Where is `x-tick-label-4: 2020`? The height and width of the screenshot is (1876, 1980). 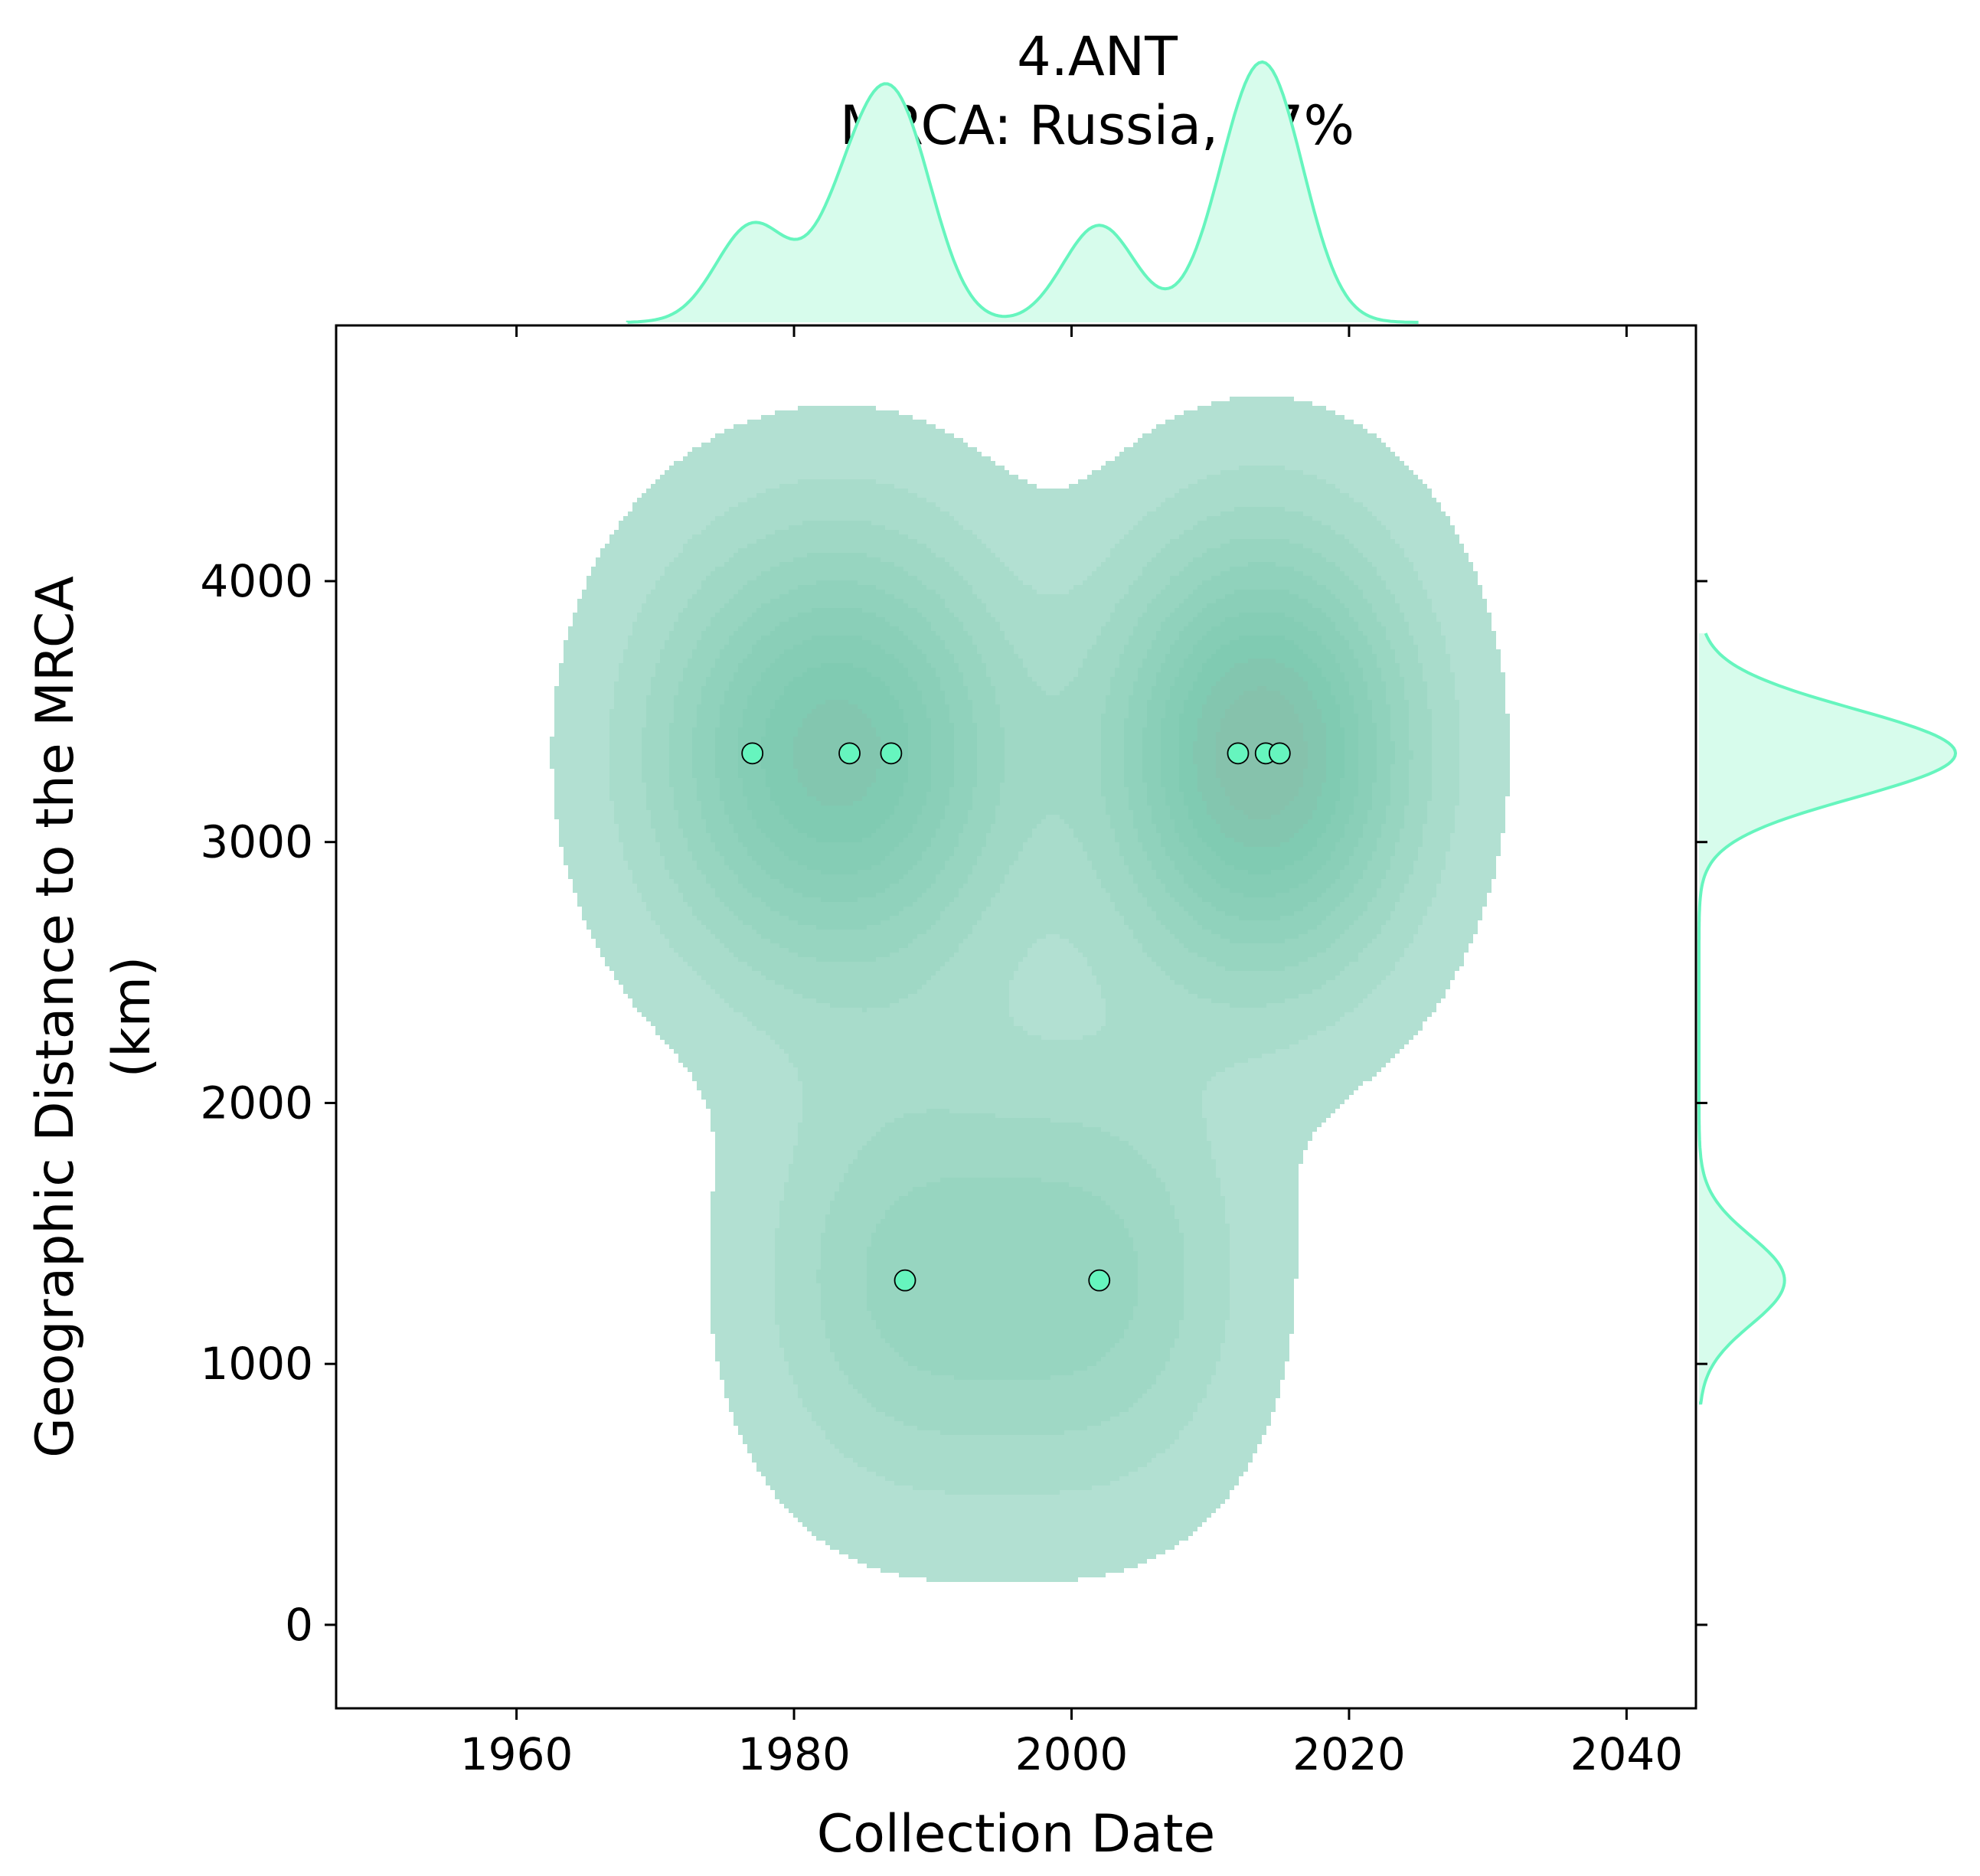 x-tick-label-4: 2020 is located at coordinates (1349, 1754).